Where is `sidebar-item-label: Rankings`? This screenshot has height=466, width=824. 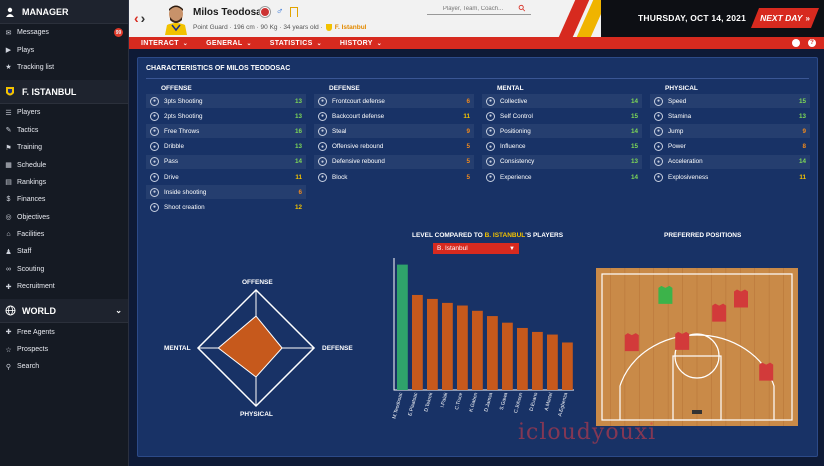 sidebar-item-label: Rankings is located at coordinates (32, 182).